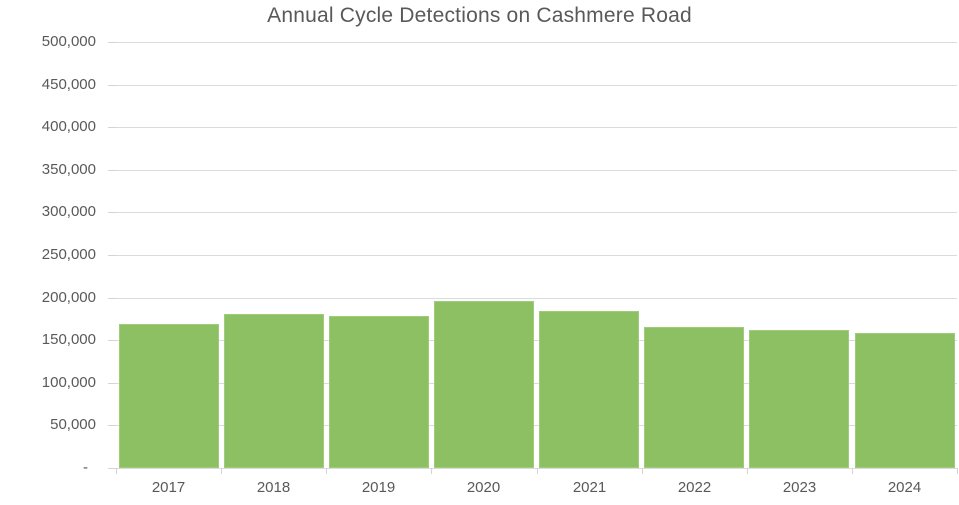 The width and height of the screenshot is (959, 505). What do you see at coordinates (68, 41) in the screenshot?
I see `y-axis-tick-label: 500,000` at bounding box center [68, 41].